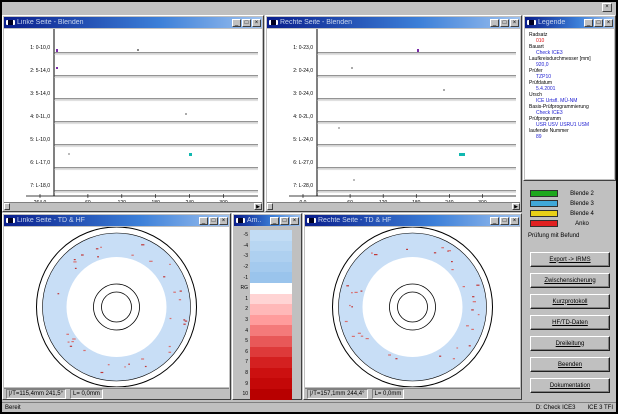 This screenshot has width=618, height=414. Describe the element at coordinates (555, 407) in the screenshot. I see `status-check: D: Check ICE3` at that location.